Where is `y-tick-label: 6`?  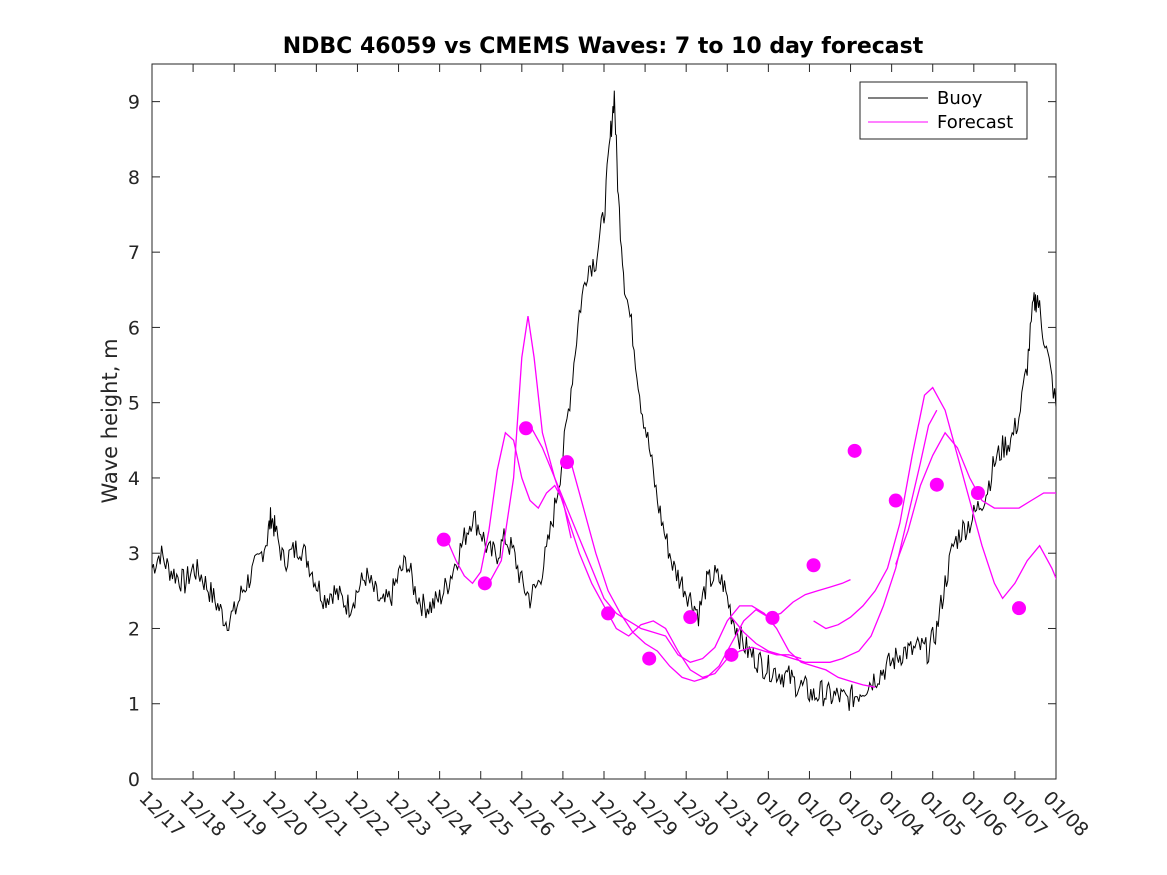
y-tick-label: 6 is located at coordinates (134, 328).